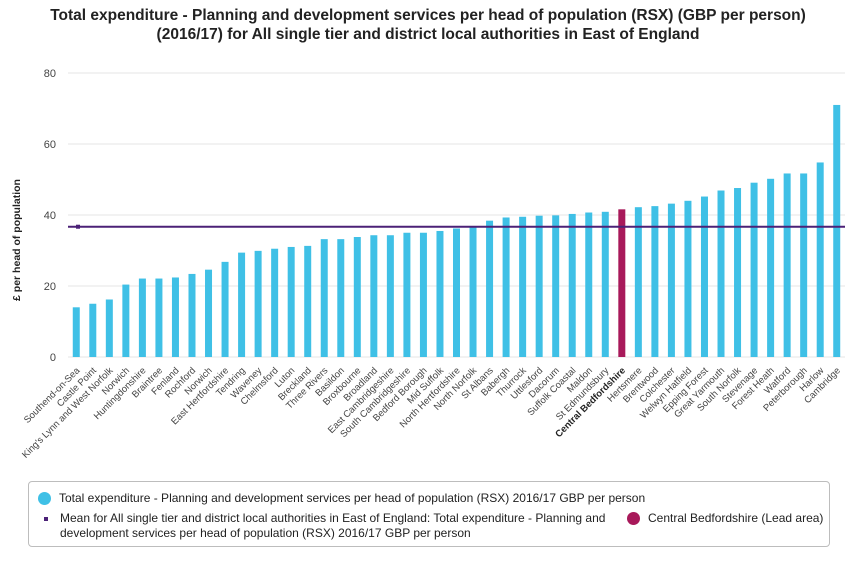 This screenshot has height=569, width=856. What do you see at coordinates (44, 498) in the screenshot?
I see `legend-series-icon` at bounding box center [44, 498].